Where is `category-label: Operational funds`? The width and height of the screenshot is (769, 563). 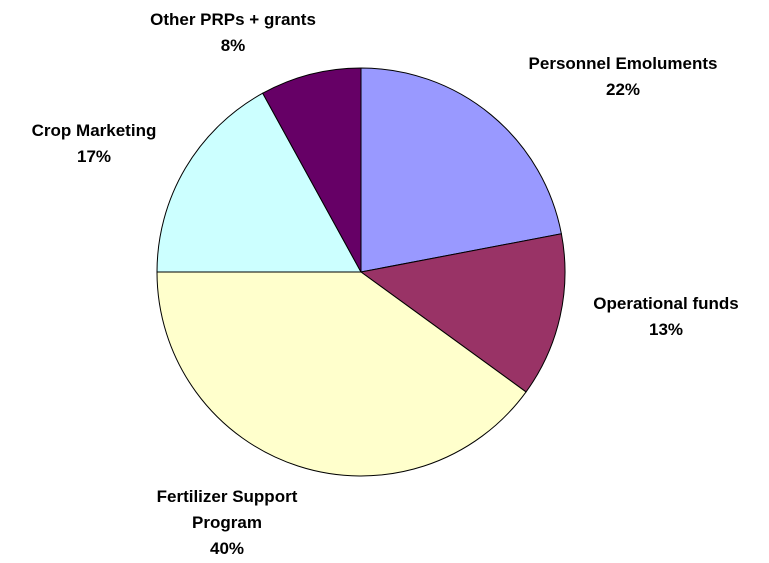
category-label: Operational funds is located at coordinates (666, 303).